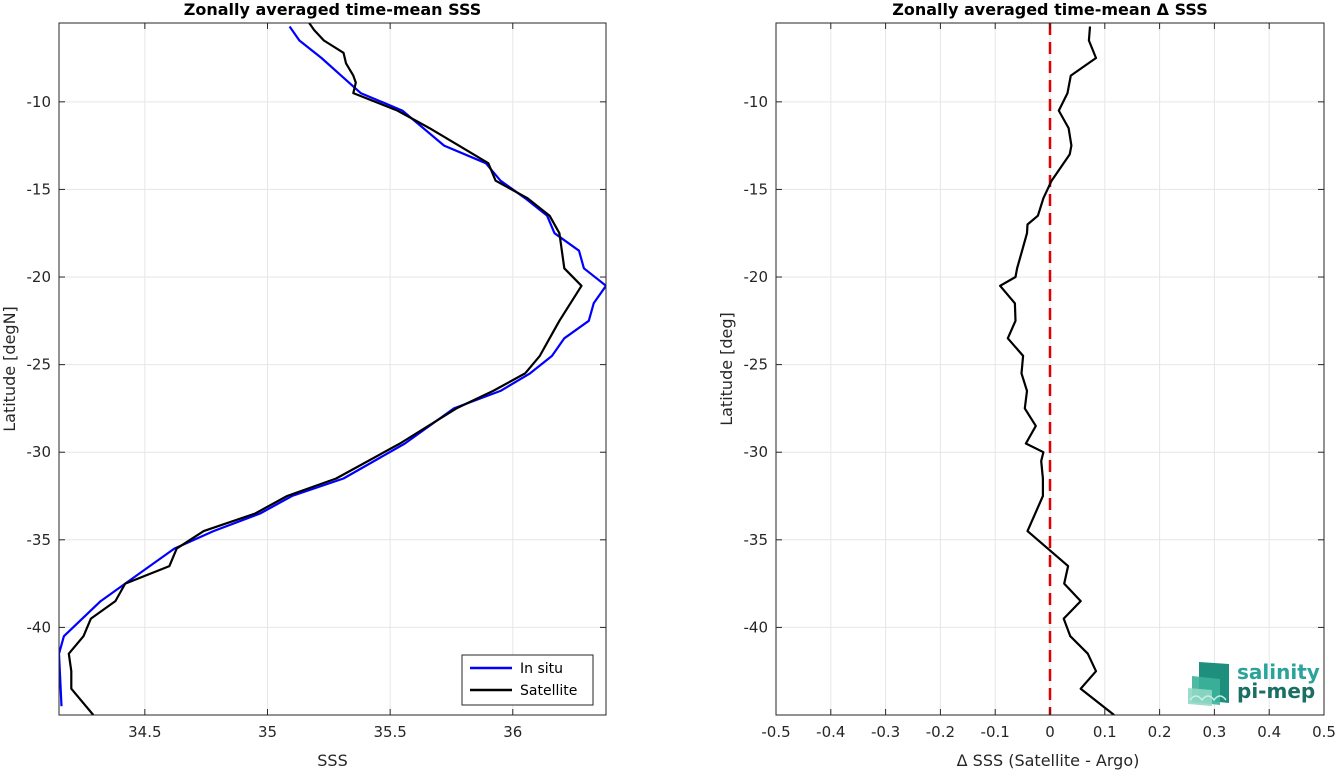 The width and height of the screenshot is (1336, 770). What do you see at coordinates (940, 732) in the screenshot?
I see `x-tick-label: -0.2` at bounding box center [940, 732].